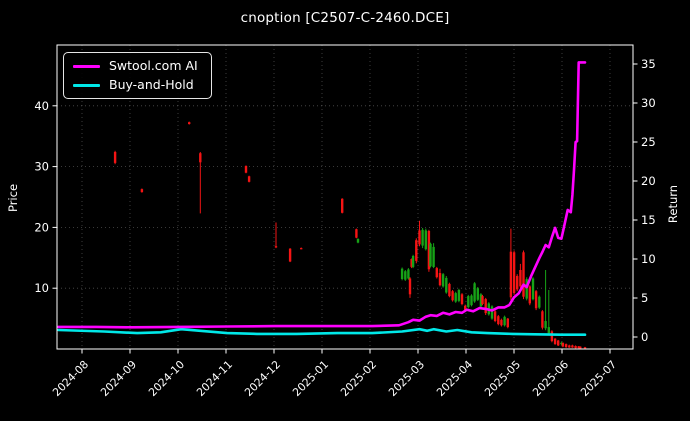  I want to click on y-axis-label-return: Return, so click(673, 204).